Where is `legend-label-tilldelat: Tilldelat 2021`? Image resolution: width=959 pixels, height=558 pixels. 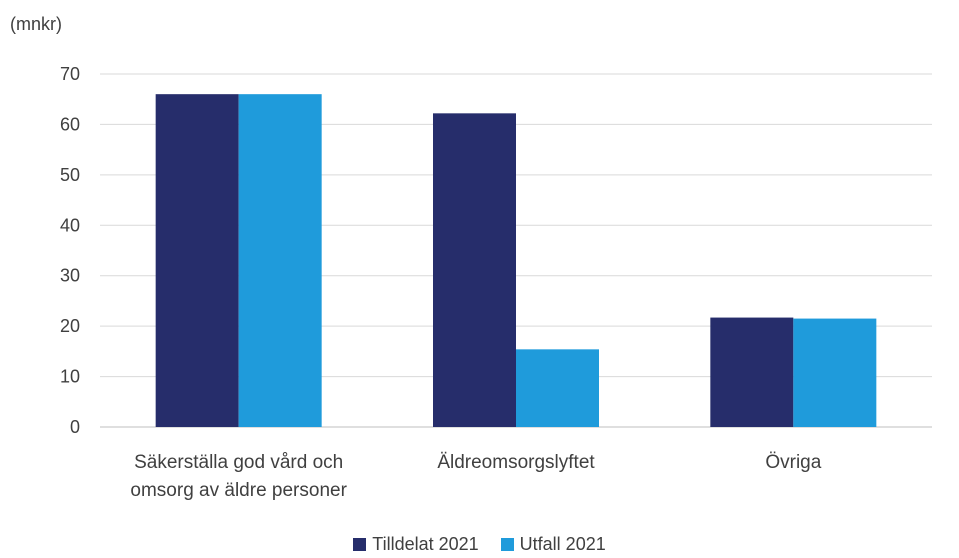
legend-label-tilldelat: Tilldelat 2021 is located at coordinates (425, 544).